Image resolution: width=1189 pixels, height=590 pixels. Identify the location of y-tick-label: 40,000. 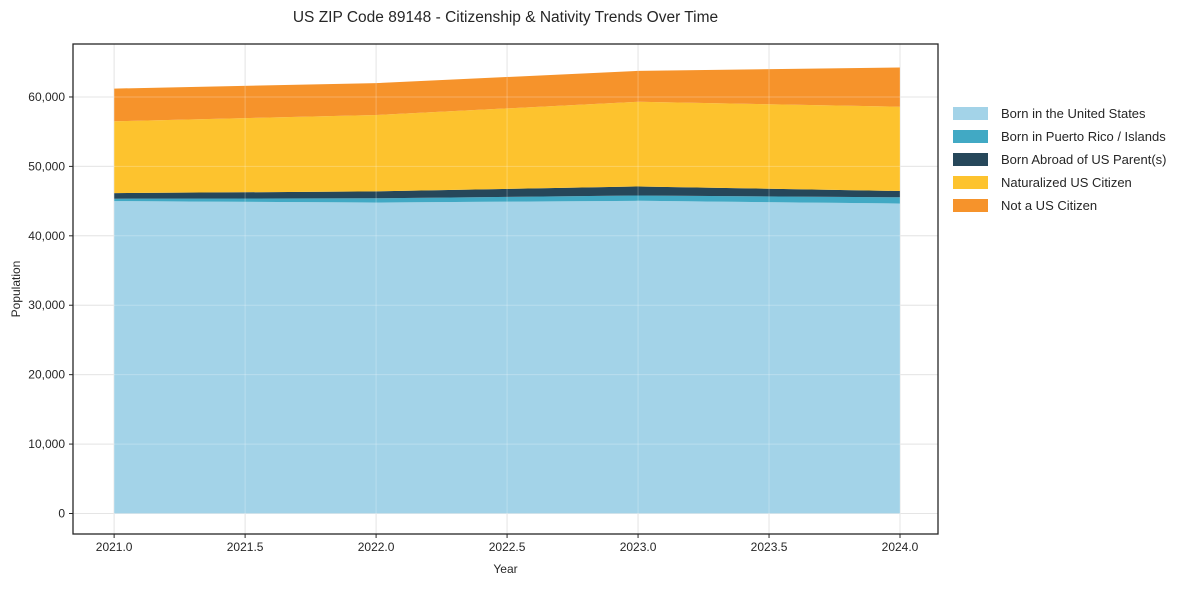
(46, 236).